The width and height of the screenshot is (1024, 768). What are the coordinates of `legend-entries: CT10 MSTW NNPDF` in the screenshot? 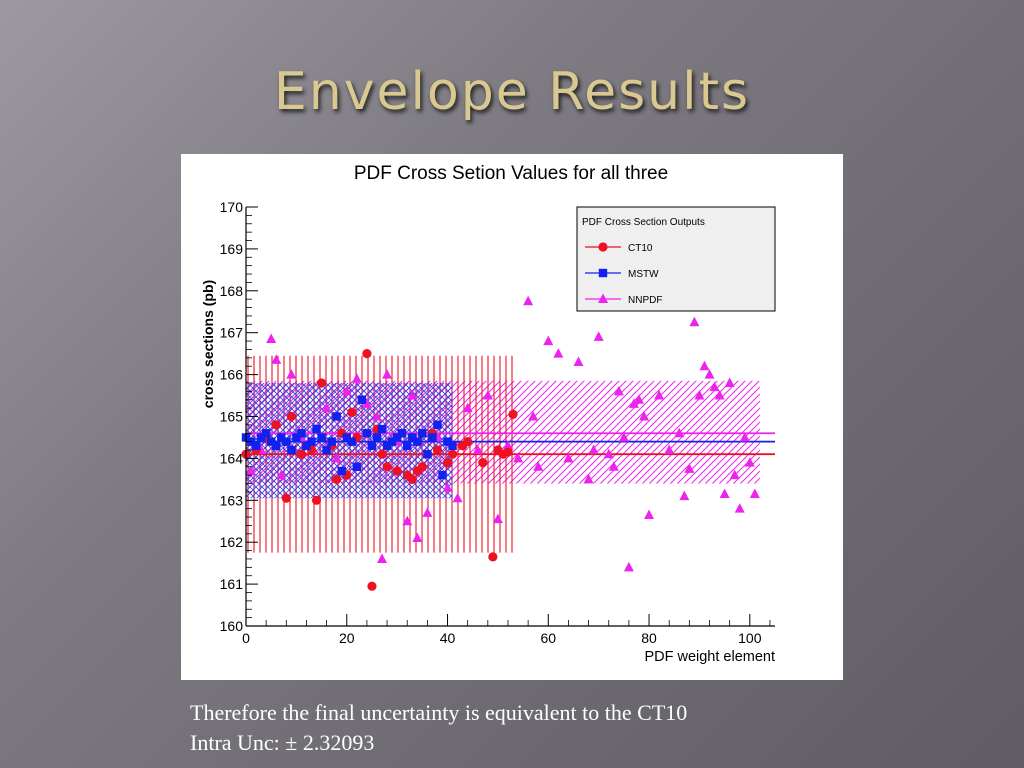 It's located at (623, 274).